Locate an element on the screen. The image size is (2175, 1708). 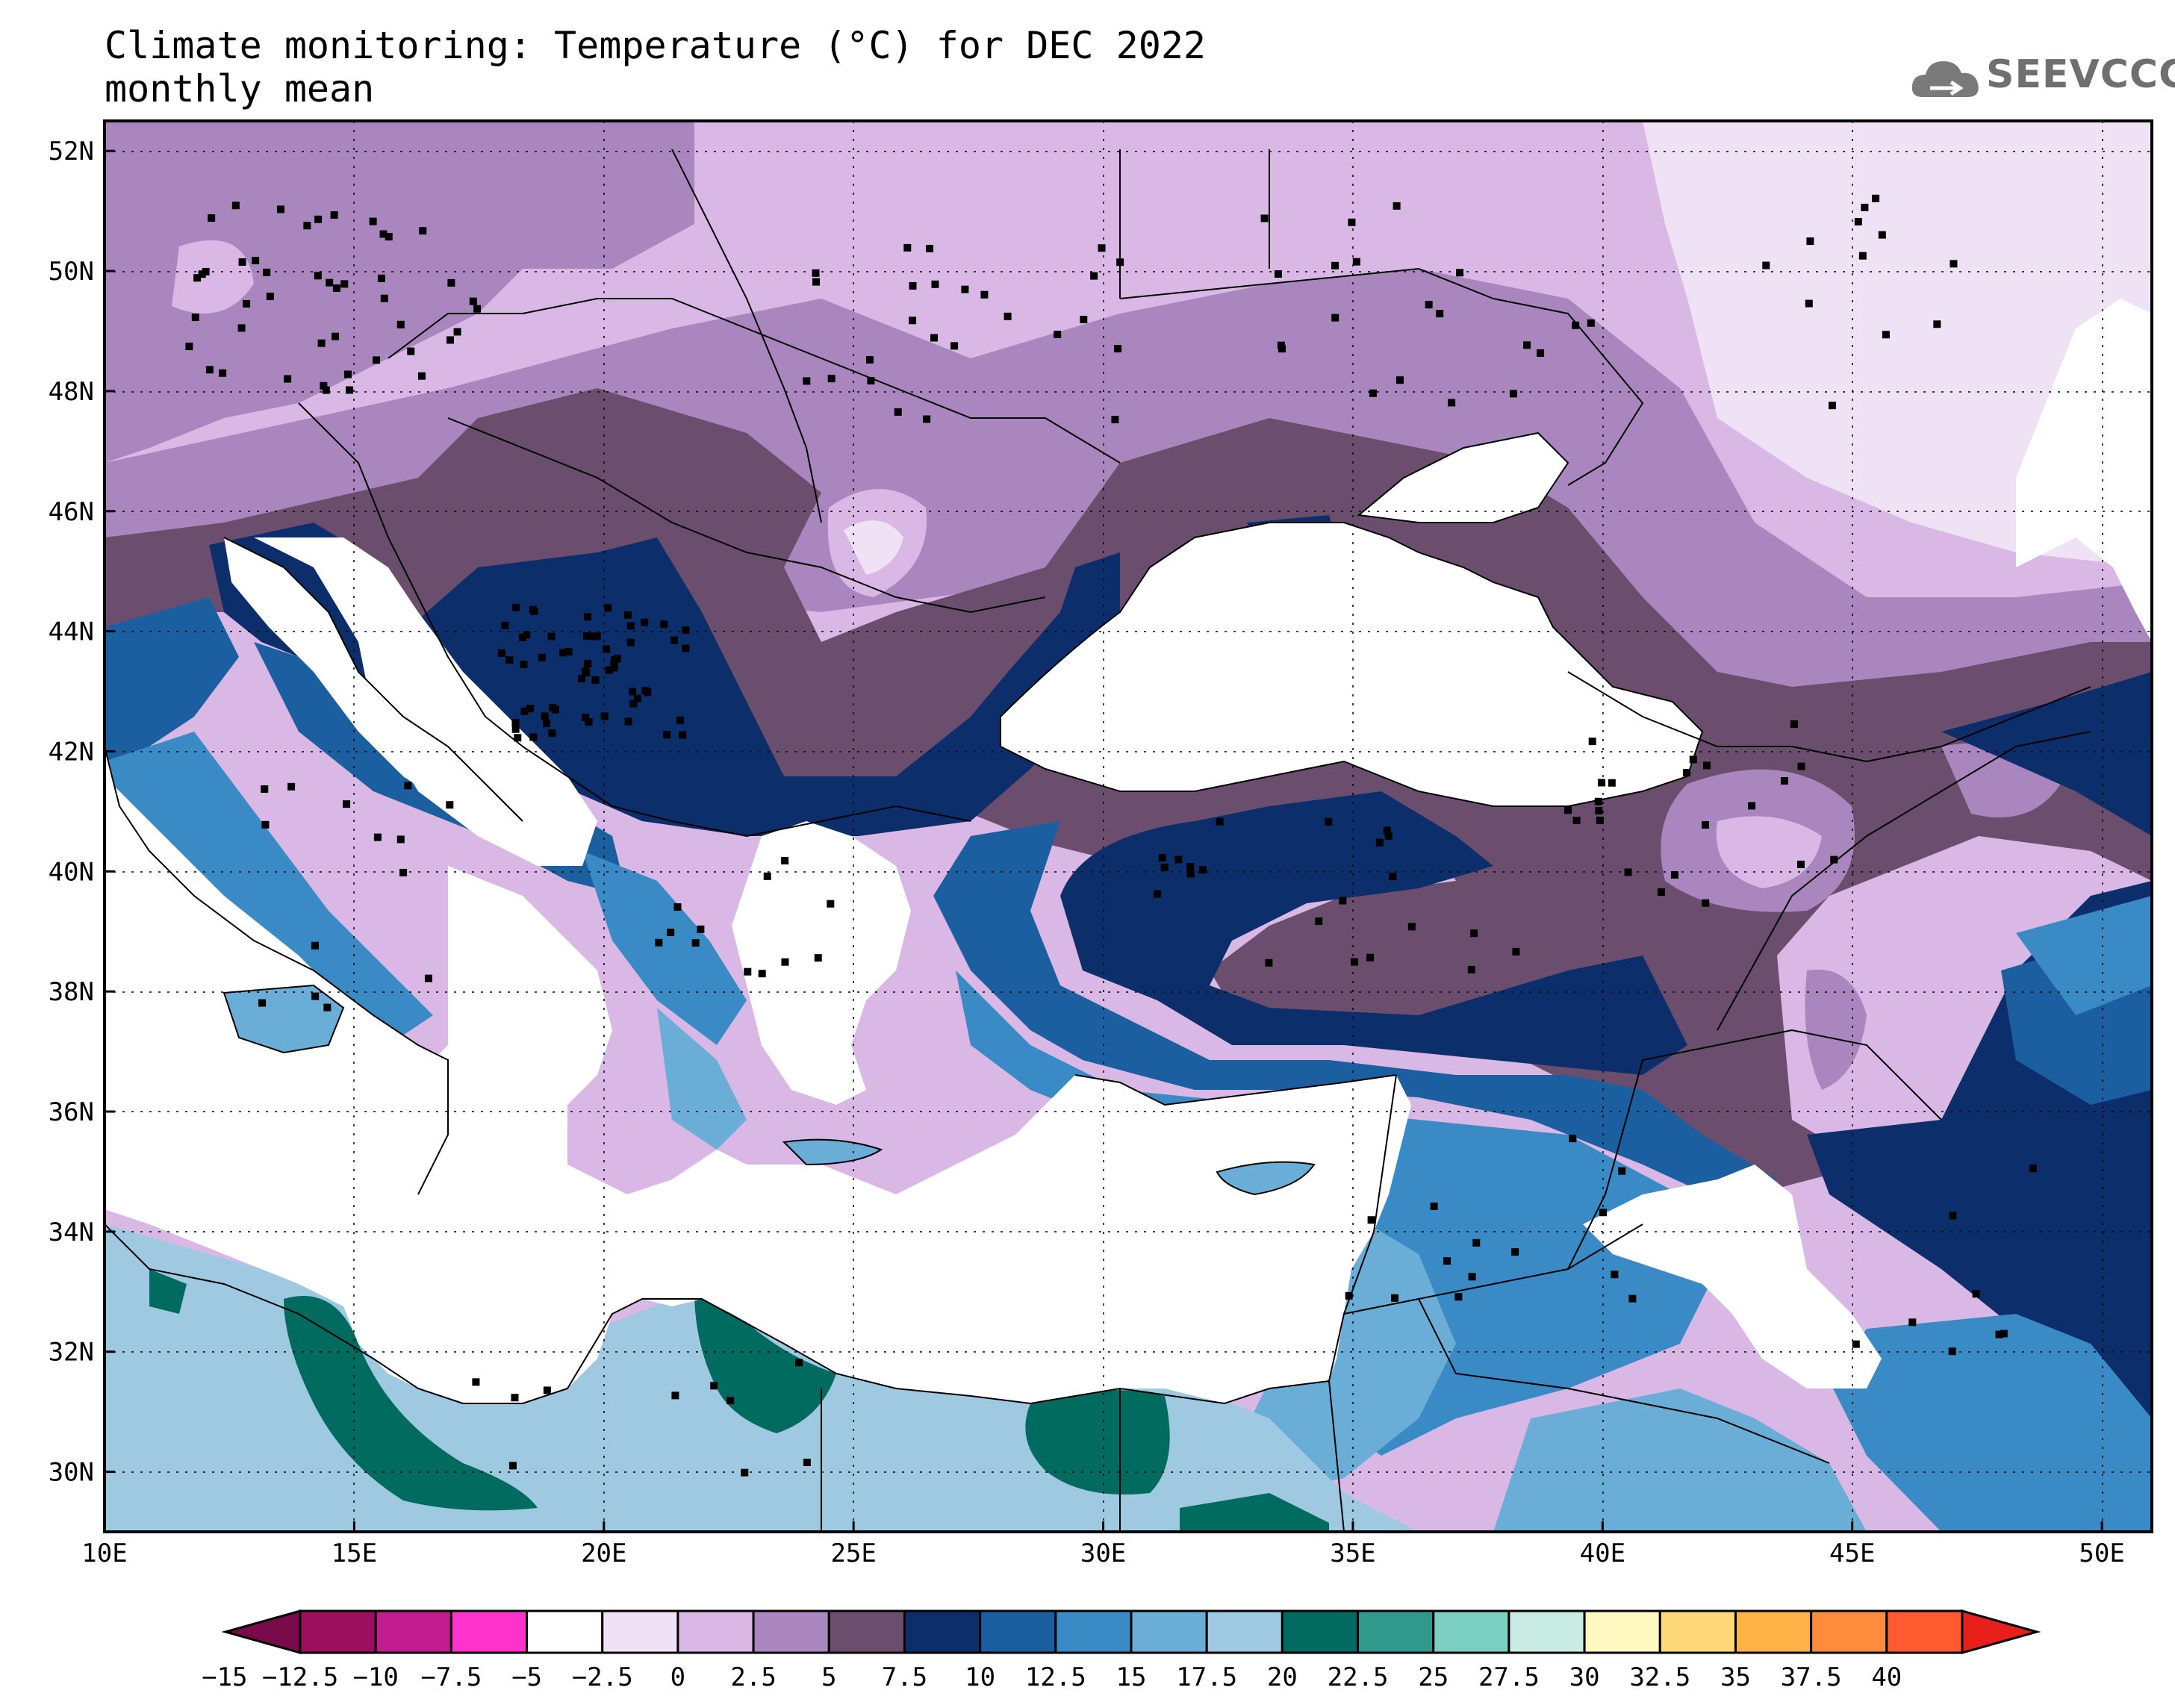
colorbar-label: 25 is located at coordinates (1433, 1677).